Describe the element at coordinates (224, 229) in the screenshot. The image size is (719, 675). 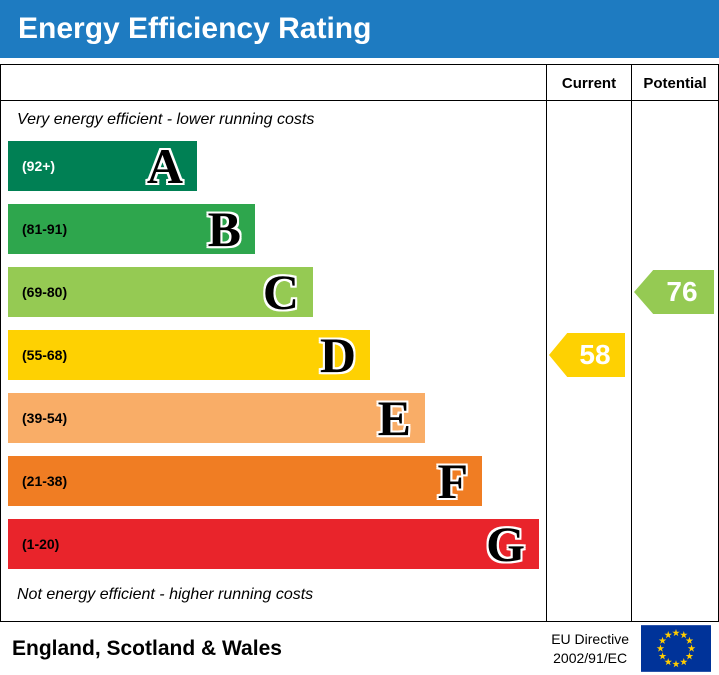
I see `band-letter: B` at that location.